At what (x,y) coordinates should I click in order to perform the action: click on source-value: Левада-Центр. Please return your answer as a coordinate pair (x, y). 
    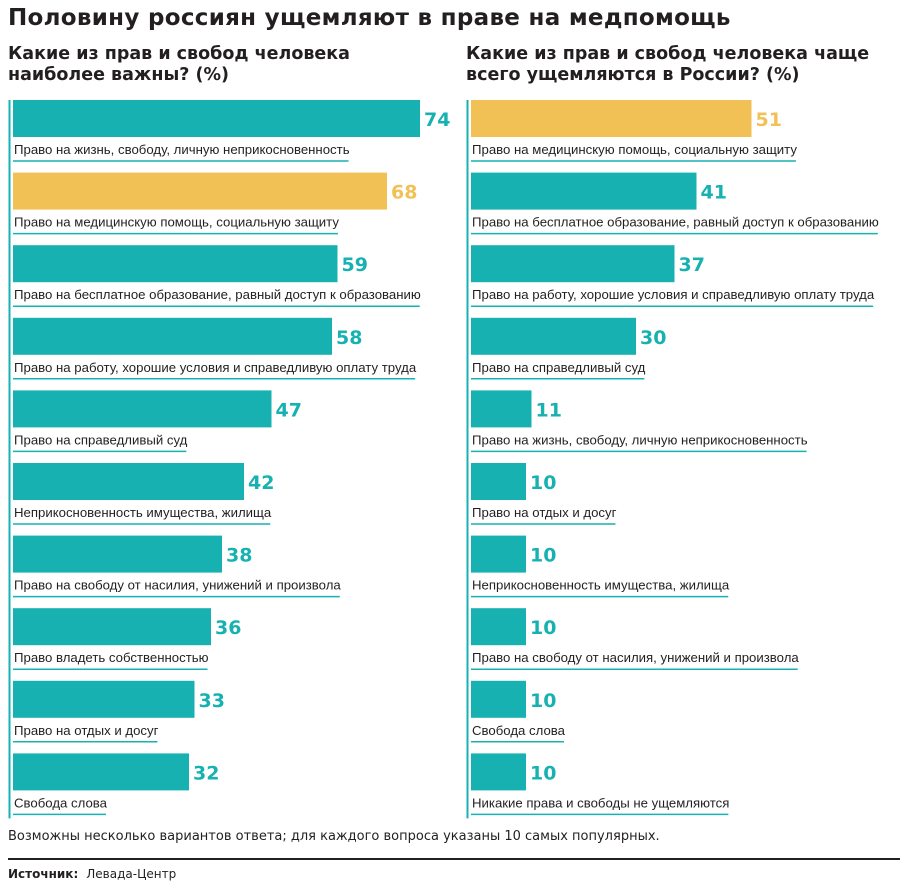
    Looking at the image, I should click on (131, 874).